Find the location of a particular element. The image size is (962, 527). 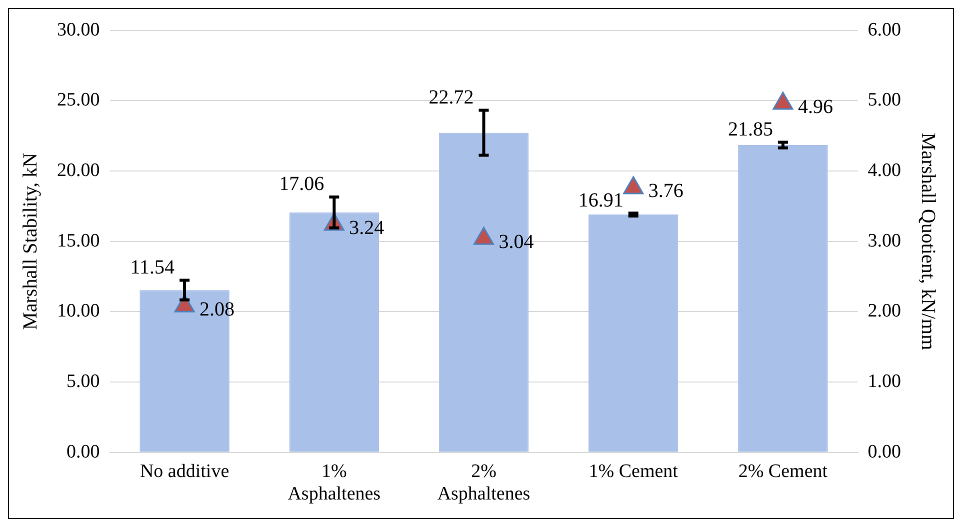

x-tick-label: 2% Asphaltenes is located at coordinates (483, 482).